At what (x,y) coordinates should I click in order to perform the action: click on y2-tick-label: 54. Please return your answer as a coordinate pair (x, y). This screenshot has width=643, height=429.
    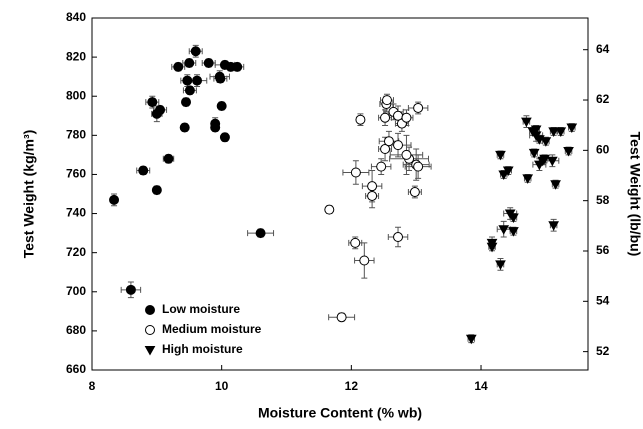
    Looking at the image, I should click on (603, 300).